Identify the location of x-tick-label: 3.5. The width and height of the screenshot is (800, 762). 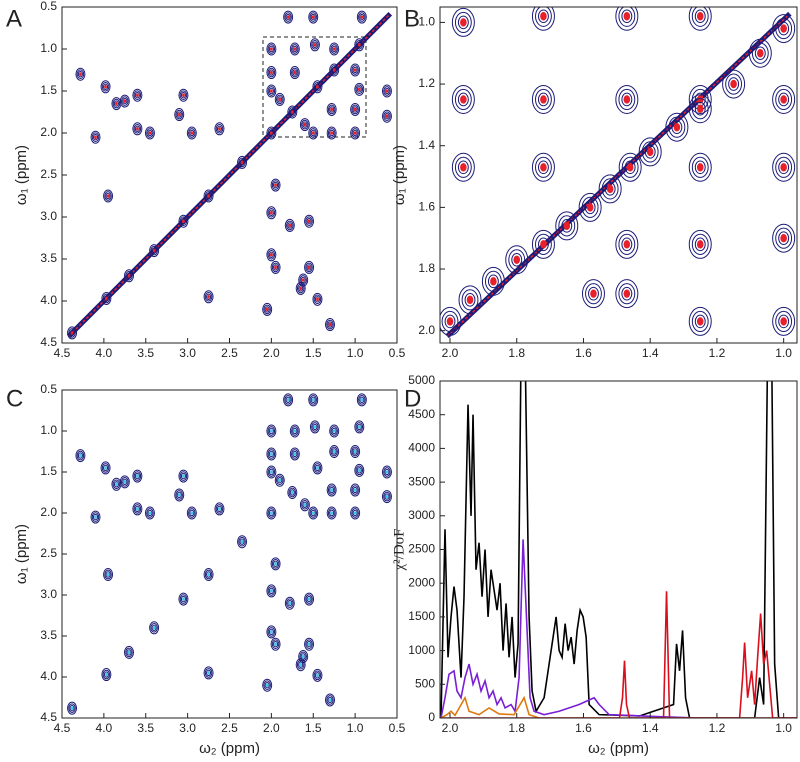
(145, 728).